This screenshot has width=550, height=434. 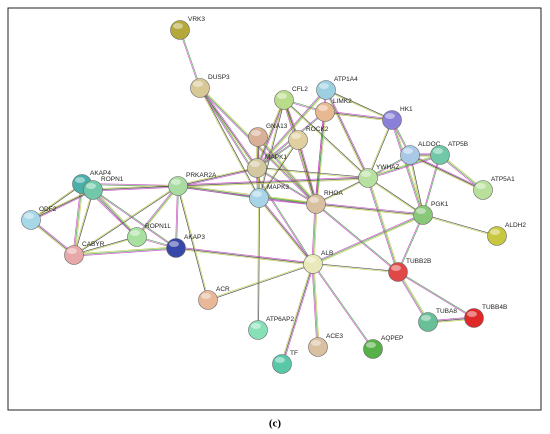 I want to click on node-label: GNA13, so click(x=277, y=126).